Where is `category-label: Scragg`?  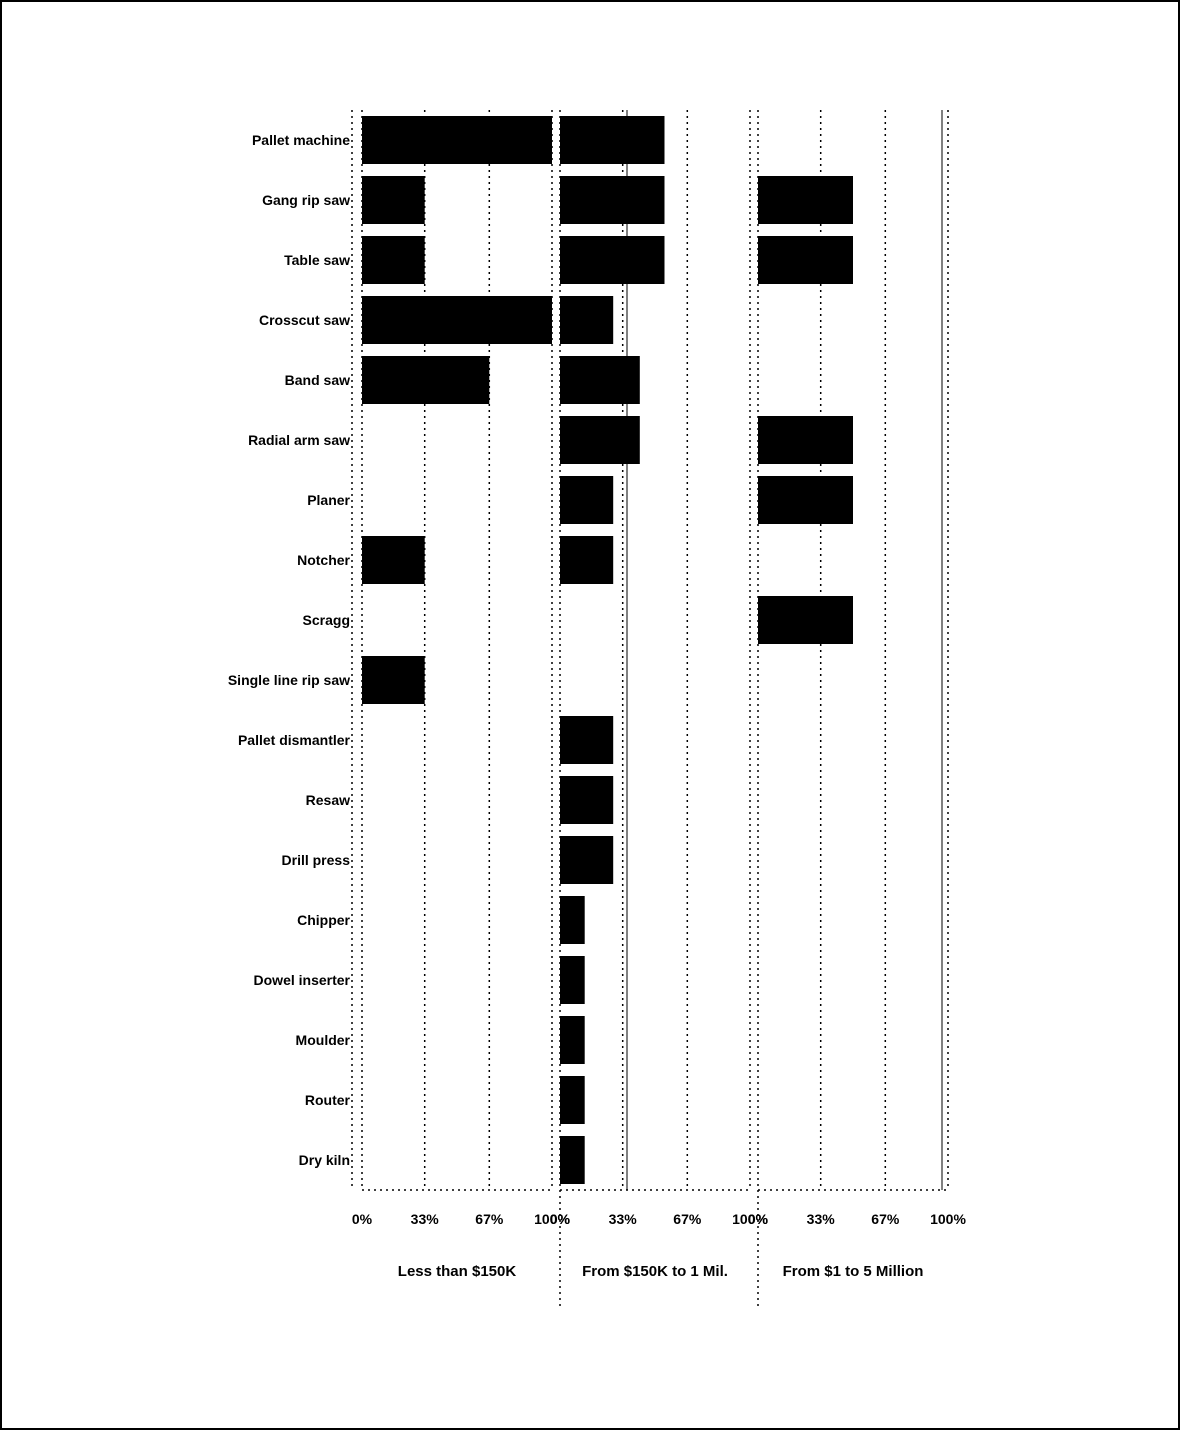 category-label: Scragg is located at coordinates (326, 620).